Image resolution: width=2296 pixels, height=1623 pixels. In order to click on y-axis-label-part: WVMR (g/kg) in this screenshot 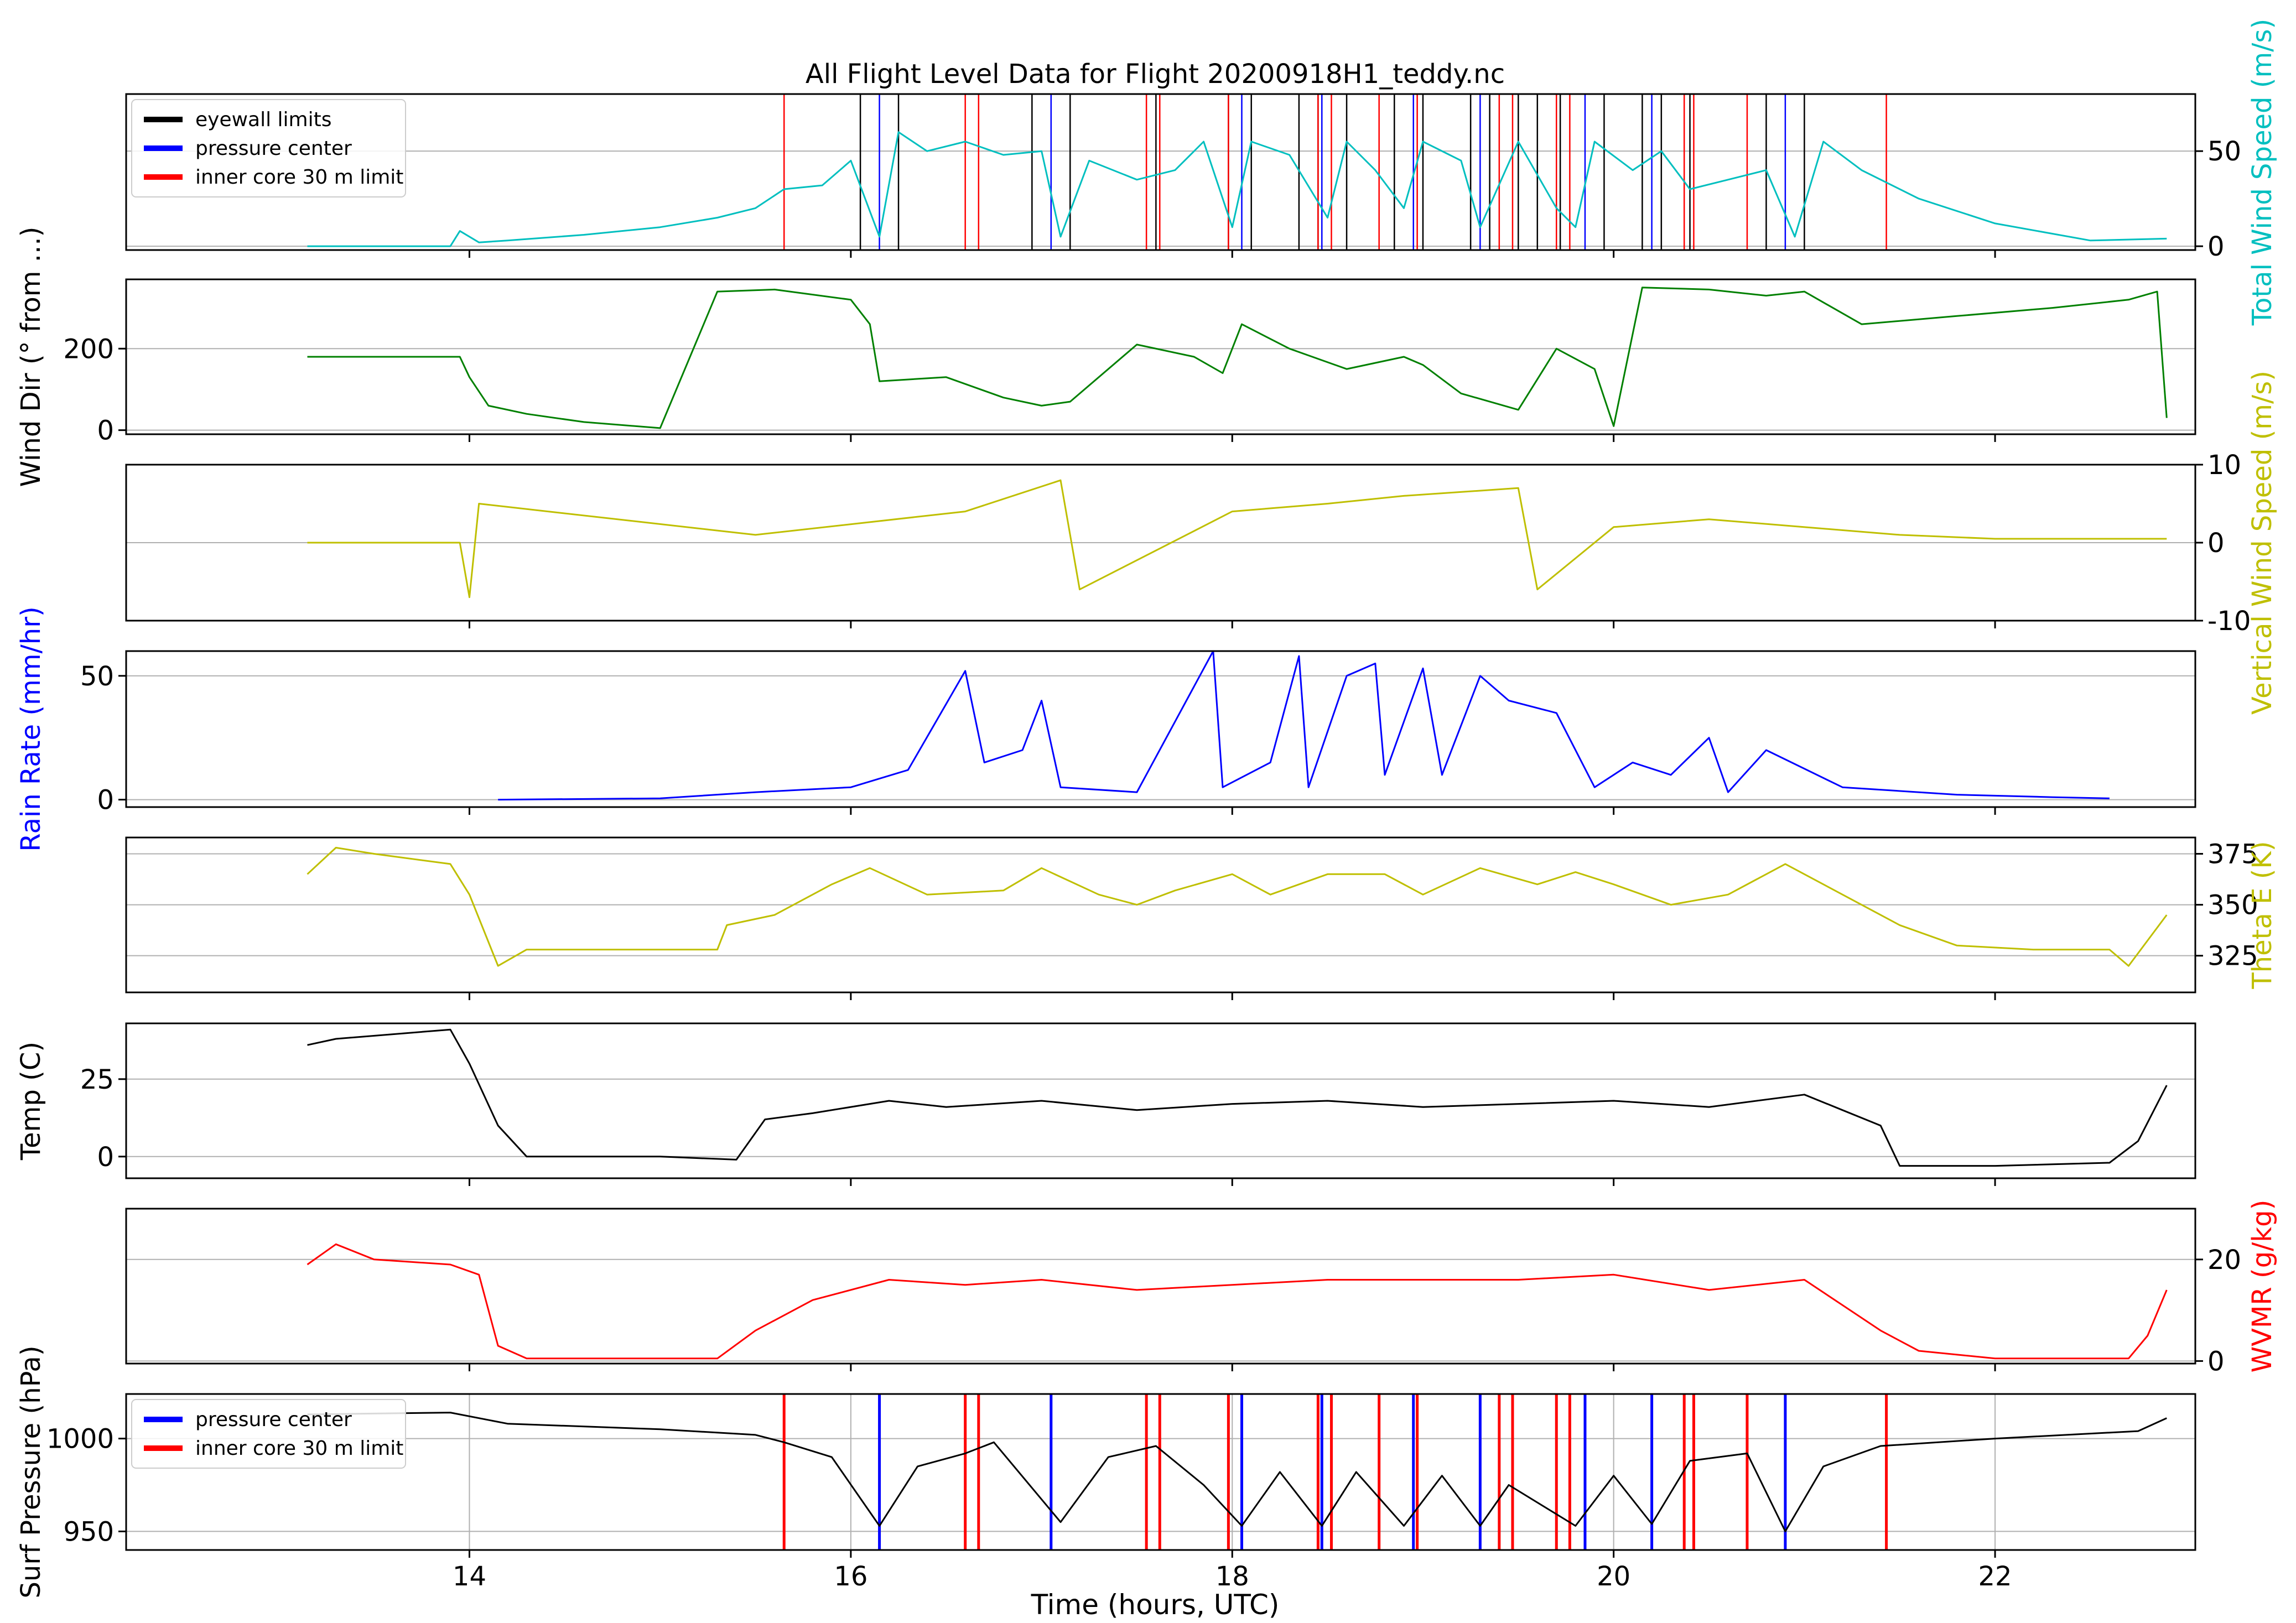, I will do `click(2262, 1286)`.